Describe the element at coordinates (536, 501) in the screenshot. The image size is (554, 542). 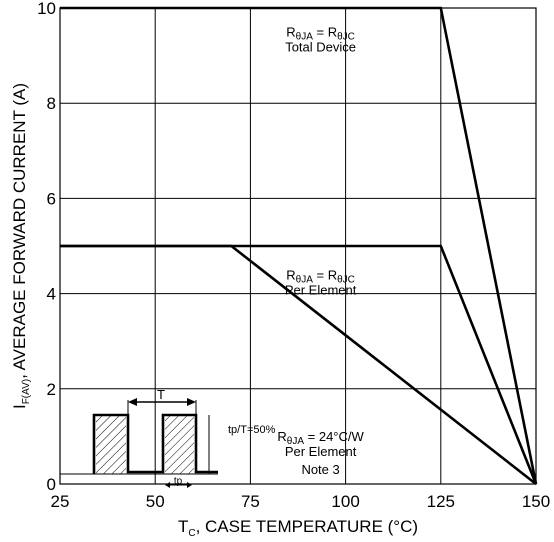
I see `x-tick-label-150: 150` at that location.